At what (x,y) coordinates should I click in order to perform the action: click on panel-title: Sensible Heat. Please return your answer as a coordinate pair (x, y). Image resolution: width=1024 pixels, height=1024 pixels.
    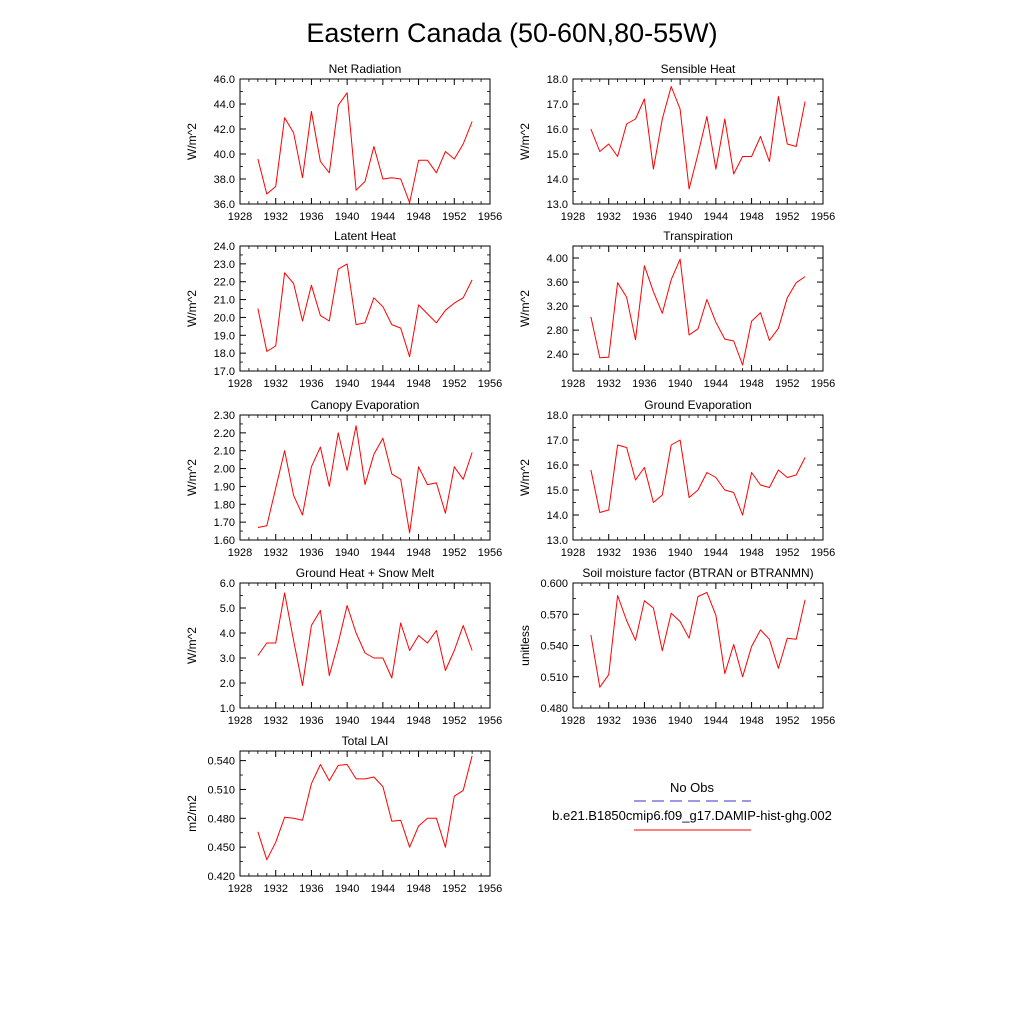
    Looking at the image, I should click on (698, 69).